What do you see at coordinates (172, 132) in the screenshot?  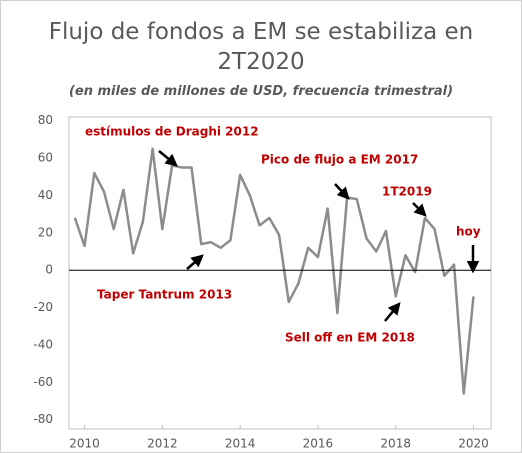 I see `annotation: estímulos de Draghi 2012` at bounding box center [172, 132].